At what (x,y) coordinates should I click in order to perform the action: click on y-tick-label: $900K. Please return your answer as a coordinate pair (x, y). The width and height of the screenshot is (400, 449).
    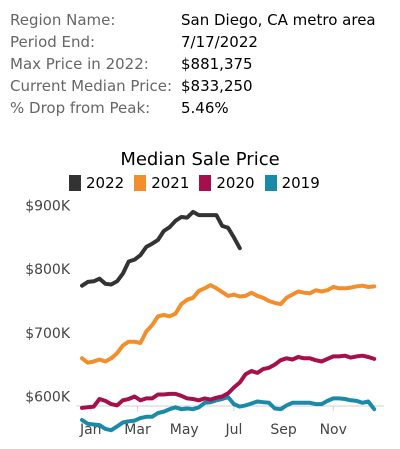
    Looking at the image, I should click on (48, 207).